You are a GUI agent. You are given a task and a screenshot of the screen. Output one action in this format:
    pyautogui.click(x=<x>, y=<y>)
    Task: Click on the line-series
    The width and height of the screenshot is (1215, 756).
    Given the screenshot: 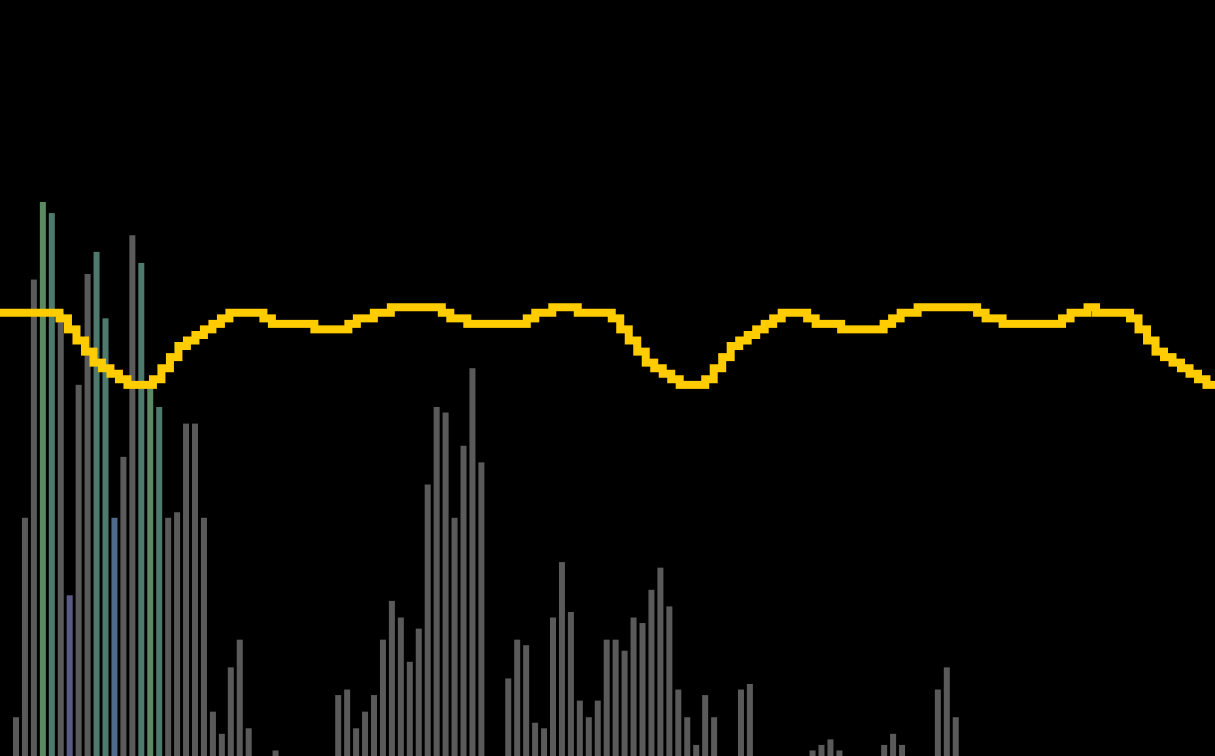 What is the action you would take?
    pyautogui.click(x=607, y=346)
    